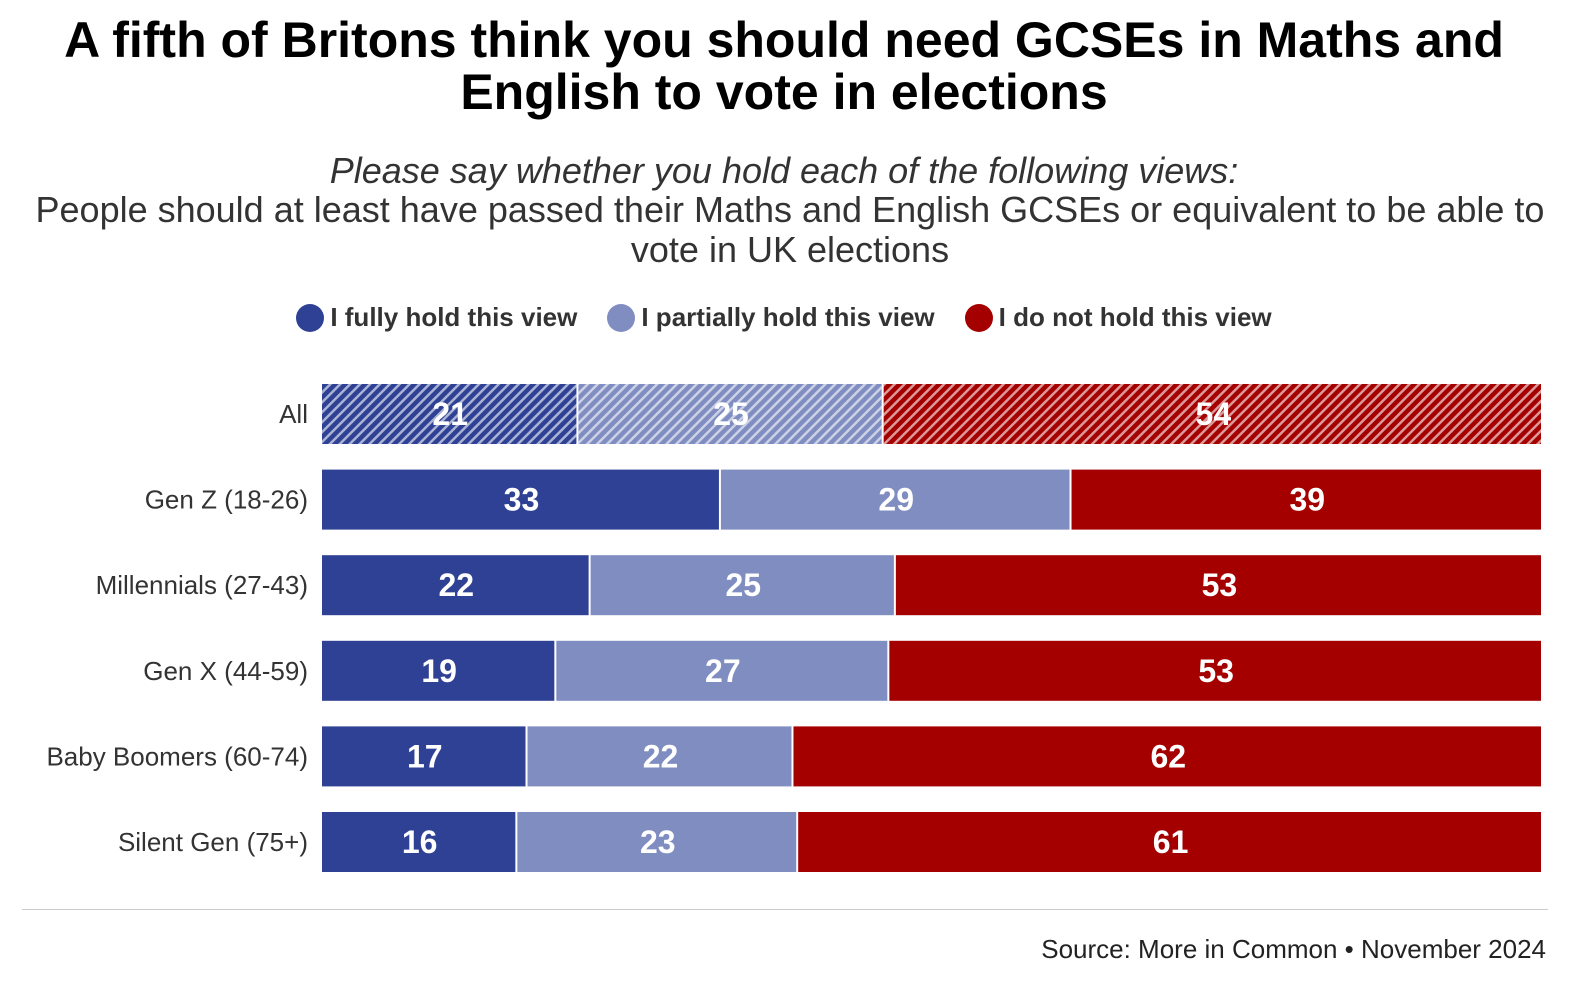  What do you see at coordinates (202, 585) in the screenshot?
I see `category-label: Millennials (27-43)` at bounding box center [202, 585].